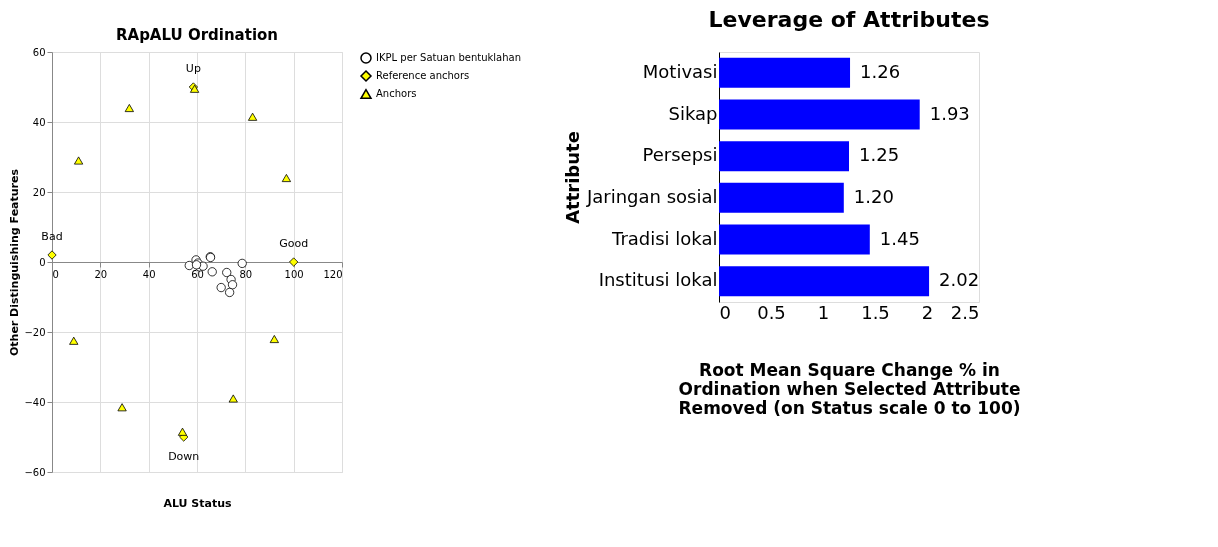 The image size is (1218, 547). What do you see at coordinates (184, 456) in the screenshot?
I see `annotation: Down` at bounding box center [184, 456].